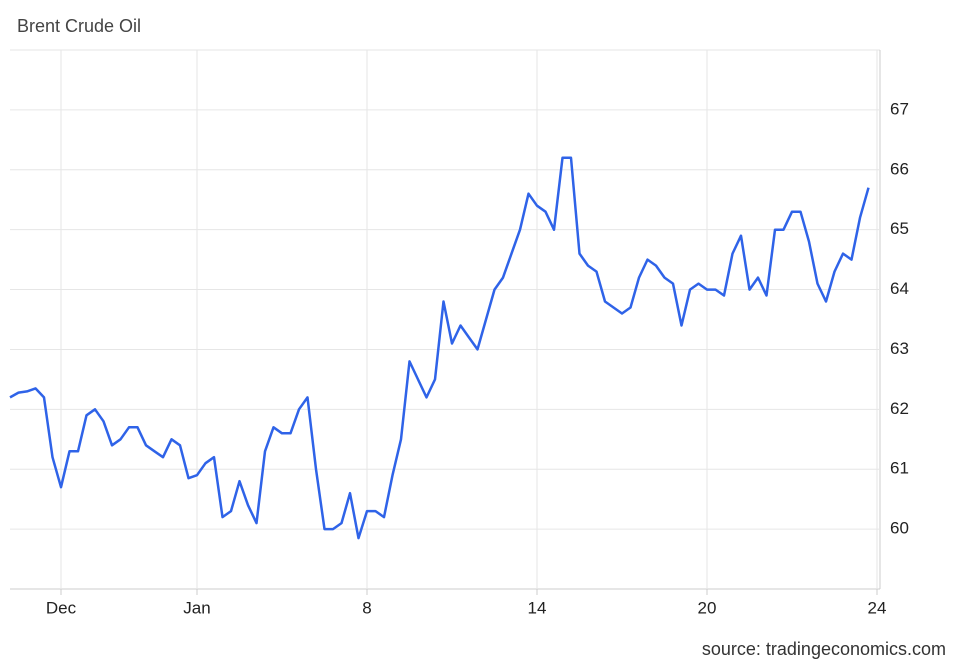 The width and height of the screenshot is (960, 666). Describe the element at coordinates (707, 607) in the screenshot. I see `x-tick-label: 20` at that location.